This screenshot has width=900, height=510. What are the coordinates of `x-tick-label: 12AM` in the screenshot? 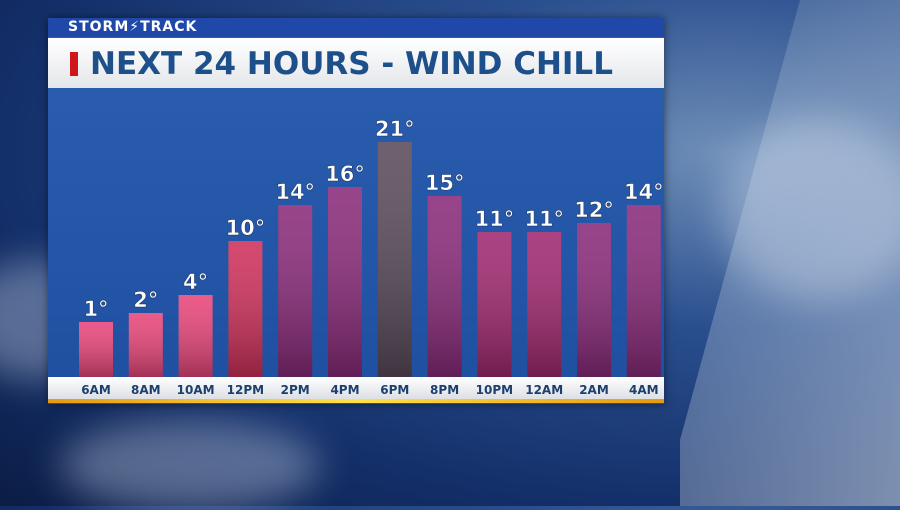 It's located at (544, 390).